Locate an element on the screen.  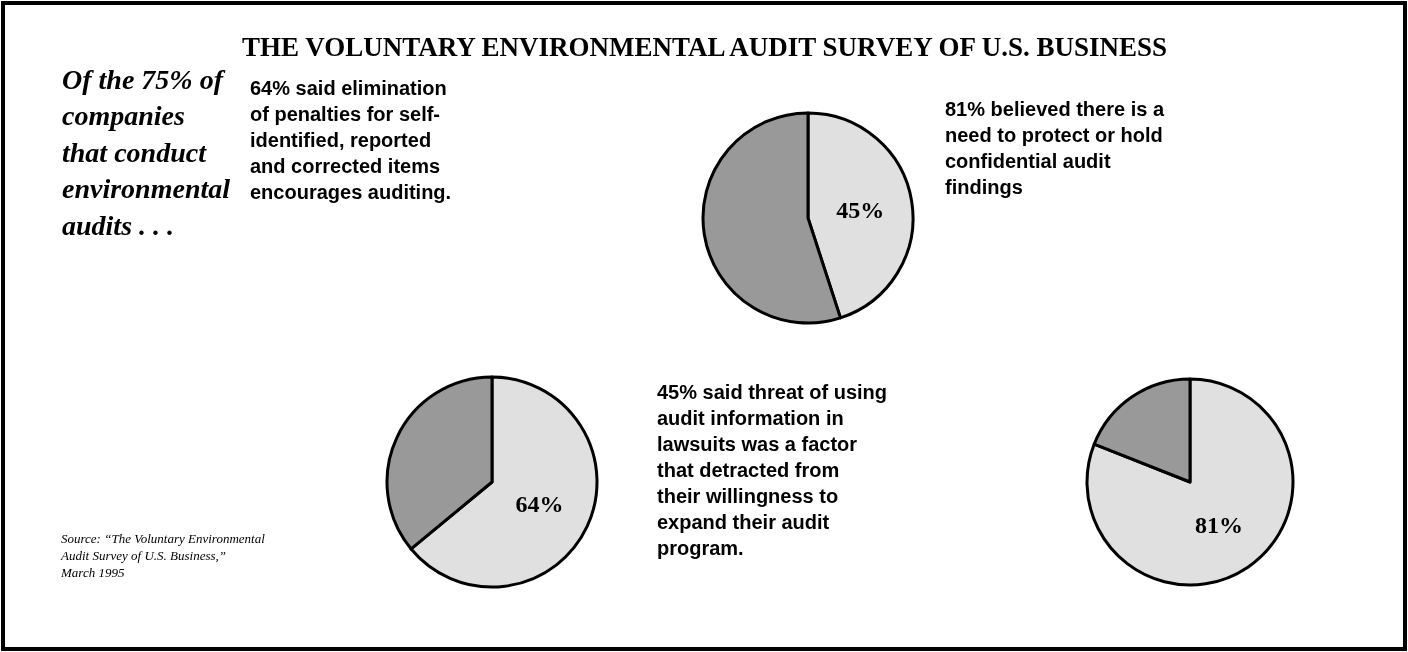
data-label: 81% is located at coordinates (1218, 524).